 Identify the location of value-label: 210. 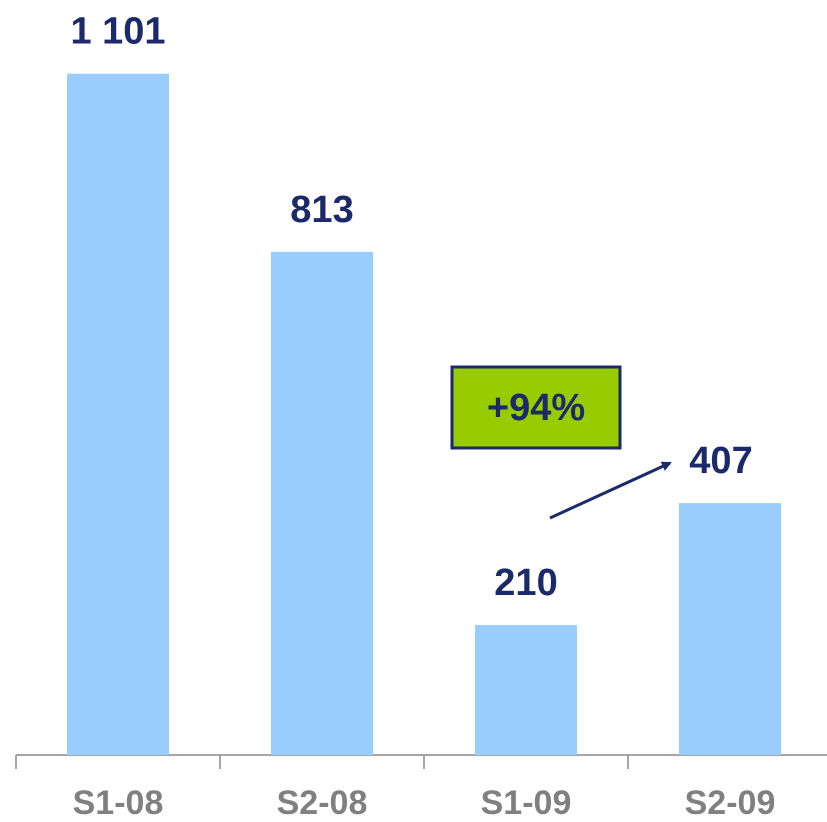
(525, 583).